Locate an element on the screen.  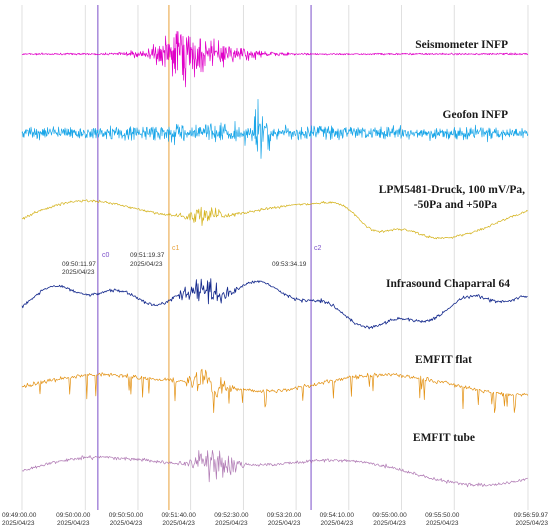
cursor-c0-time: 09:50:11.97 is located at coordinates (79, 264).